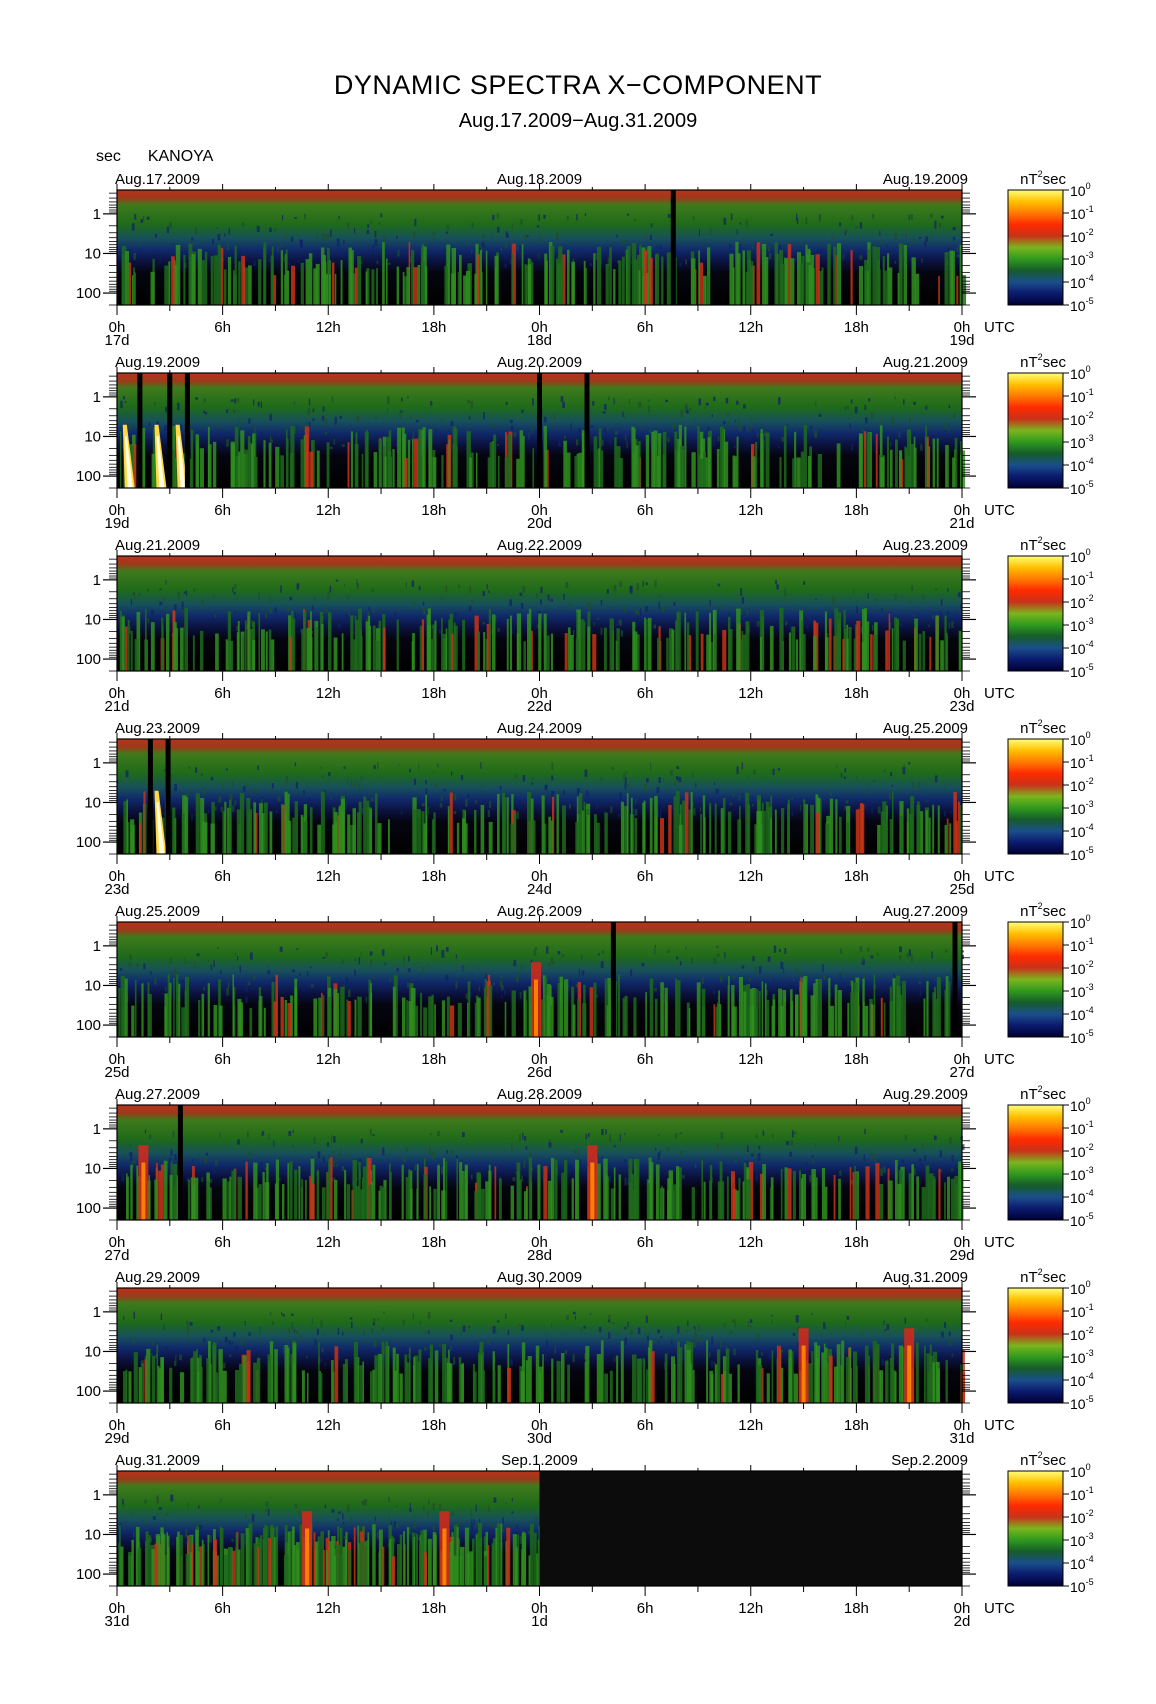 This screenshot has height=1704, width=1156. I want to click on no-data-region, so click(750, 1528).